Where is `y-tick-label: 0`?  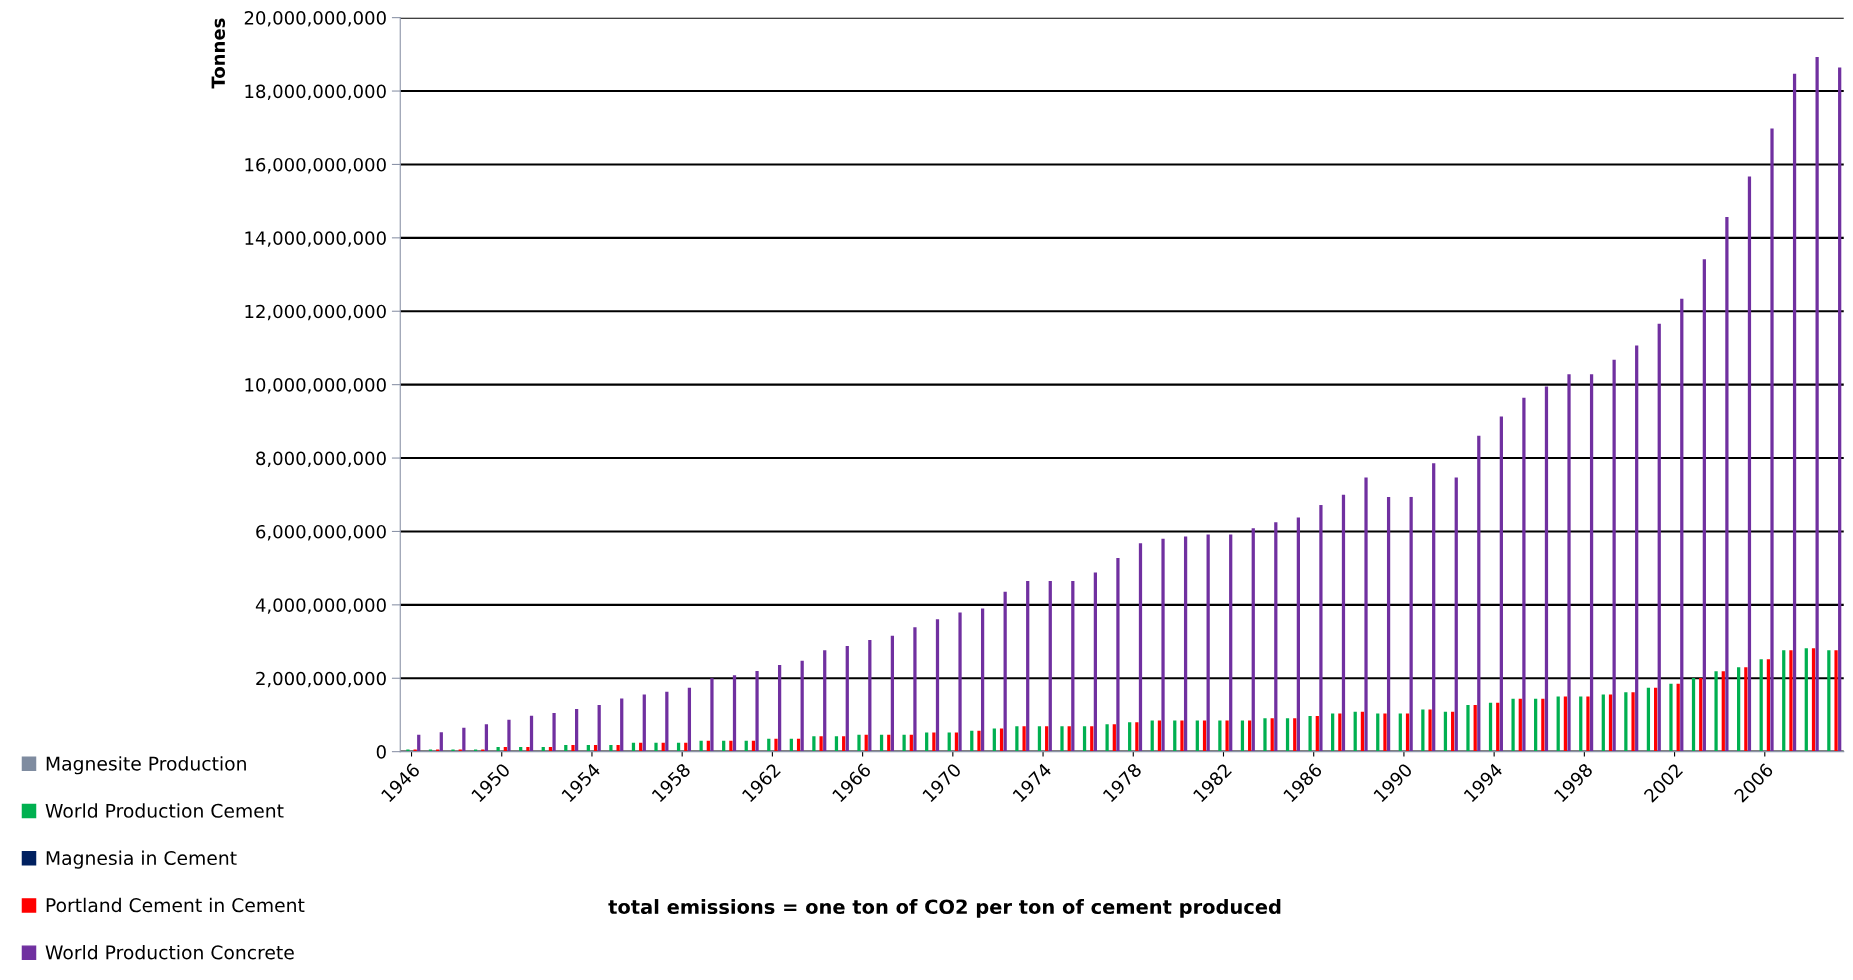 y-tick-label: 0 is located at coordinates (381, 752).